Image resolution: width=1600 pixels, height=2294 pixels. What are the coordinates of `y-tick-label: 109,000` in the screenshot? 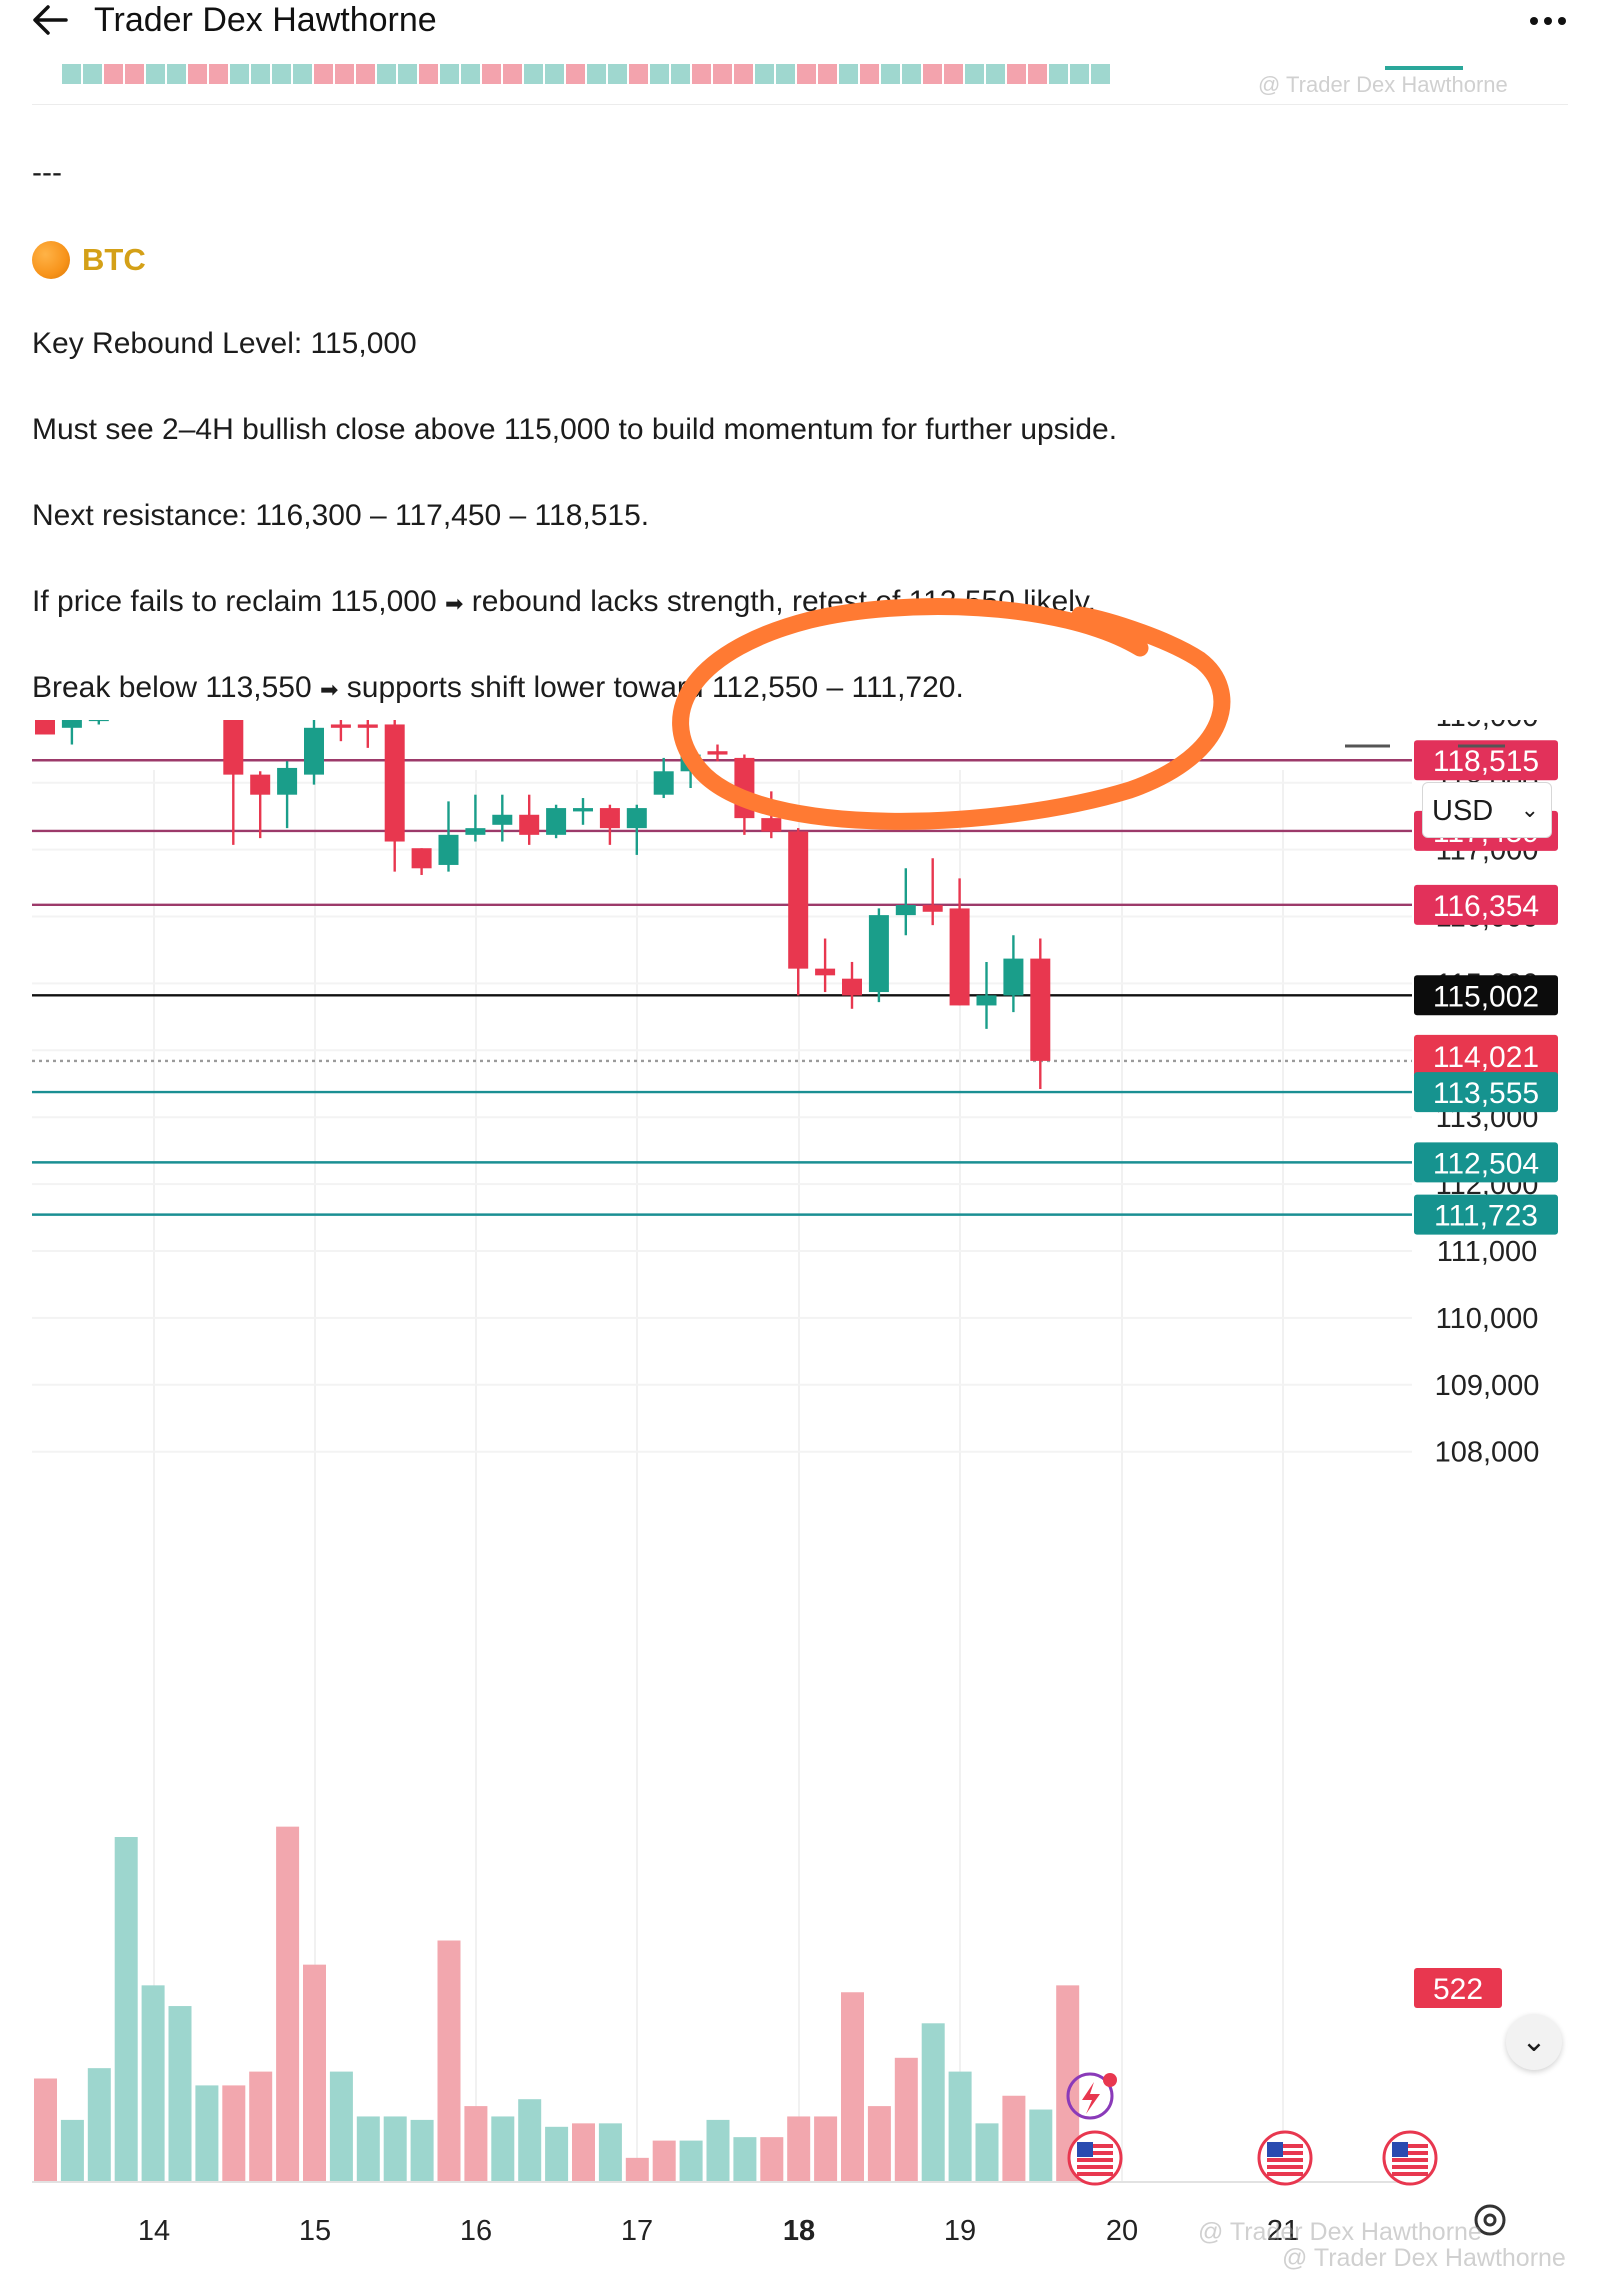 It's located at (1487, 1386).